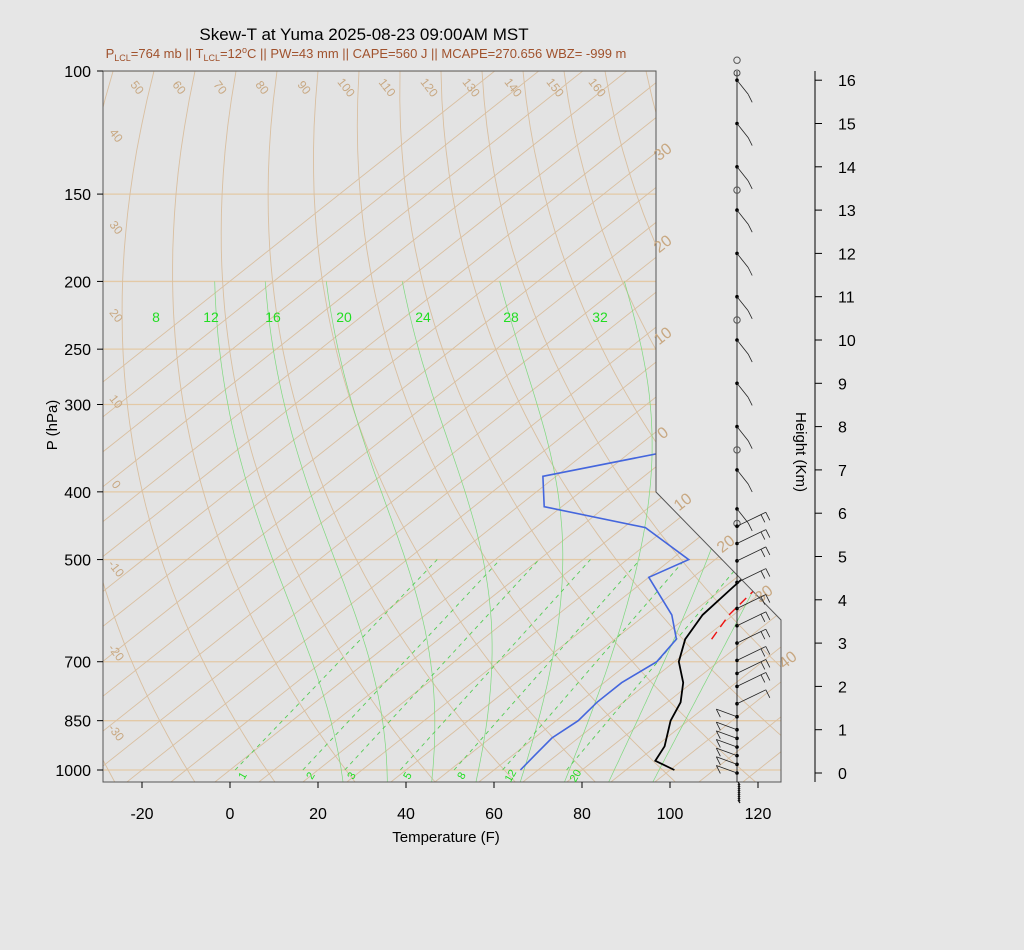 This screenshot has height=950, width=1024. I want to click on p-tick-label: 150, so click(77, 195).